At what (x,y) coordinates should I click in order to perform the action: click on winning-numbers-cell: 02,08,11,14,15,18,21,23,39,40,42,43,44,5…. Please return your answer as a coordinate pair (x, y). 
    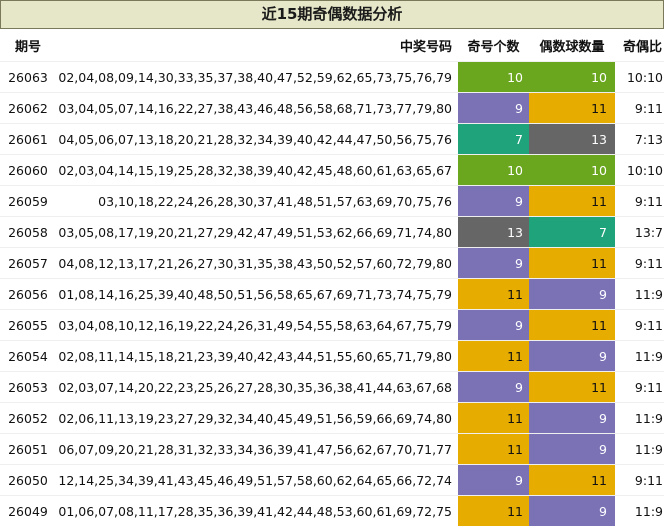
    Looking at the image, I should click on (257, 356).